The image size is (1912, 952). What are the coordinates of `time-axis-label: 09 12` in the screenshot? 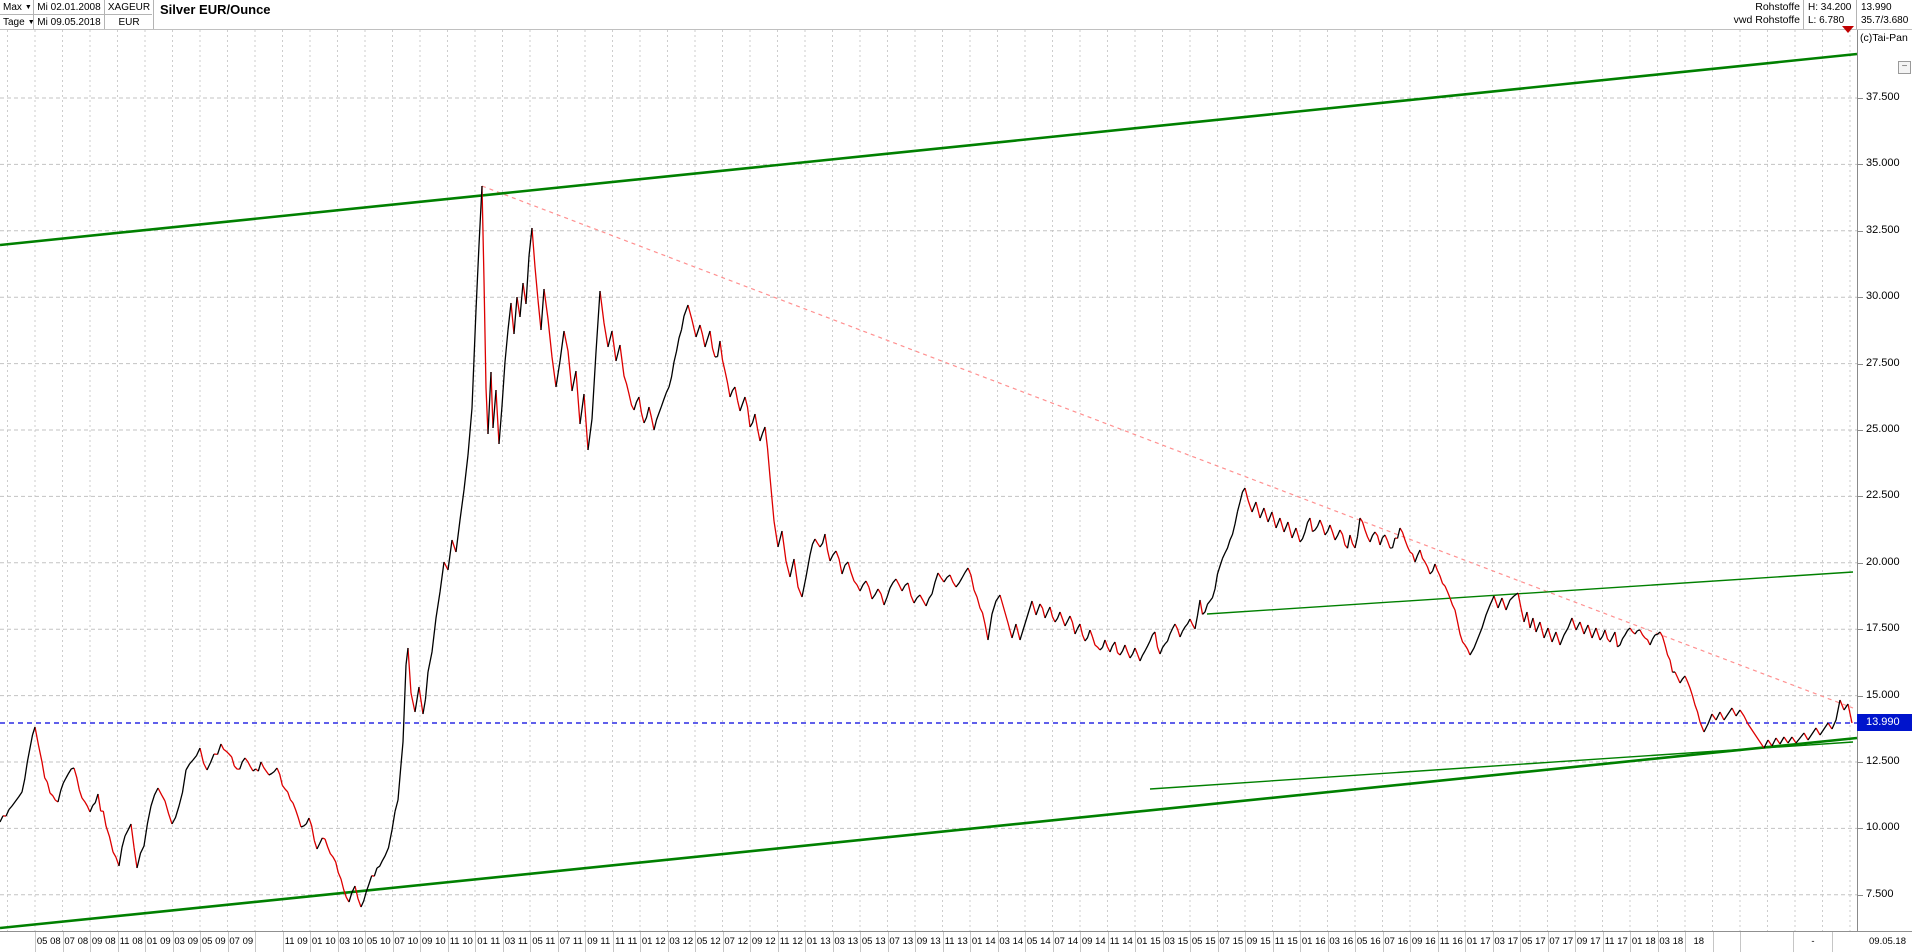 It's located at (763, 941).